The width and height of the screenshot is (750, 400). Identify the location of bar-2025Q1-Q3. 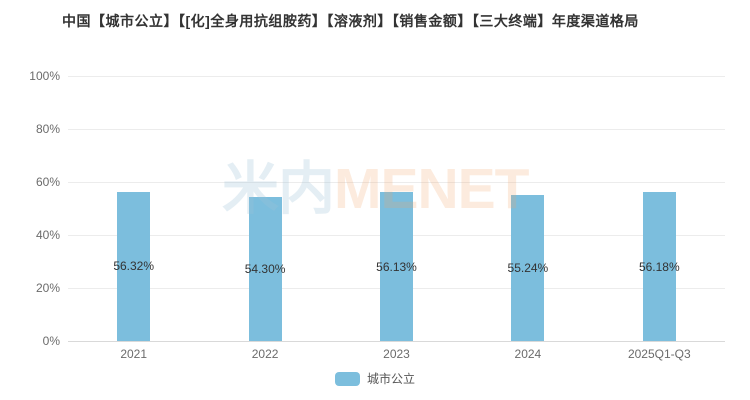
(659, 266).